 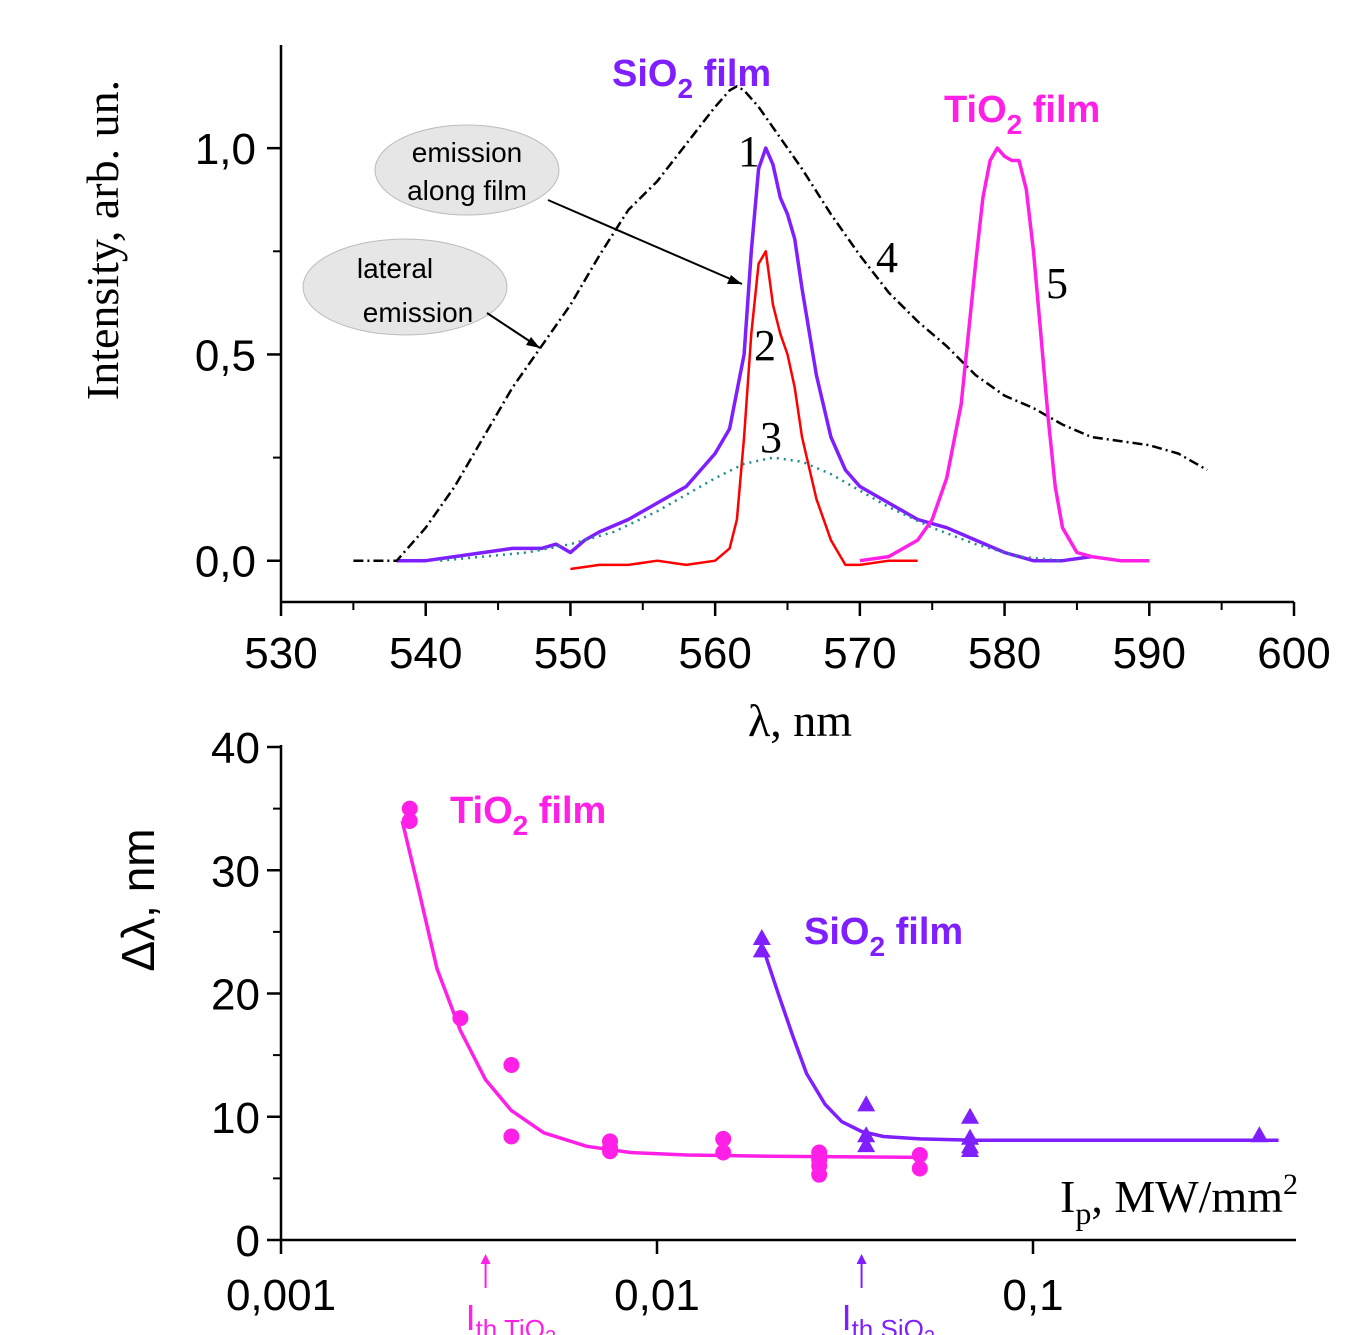 I want to click on threshold-markers: Ith TiO2 Ith SiO2, so click(x=700, y=1294).